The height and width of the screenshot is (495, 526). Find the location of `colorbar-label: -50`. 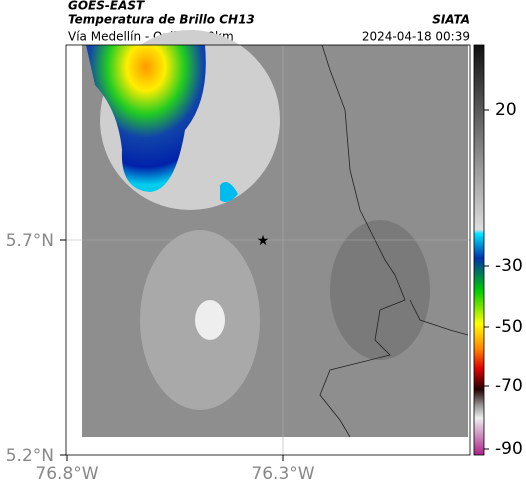

colorbar-label: -50 is located at coordinates (509, 327).